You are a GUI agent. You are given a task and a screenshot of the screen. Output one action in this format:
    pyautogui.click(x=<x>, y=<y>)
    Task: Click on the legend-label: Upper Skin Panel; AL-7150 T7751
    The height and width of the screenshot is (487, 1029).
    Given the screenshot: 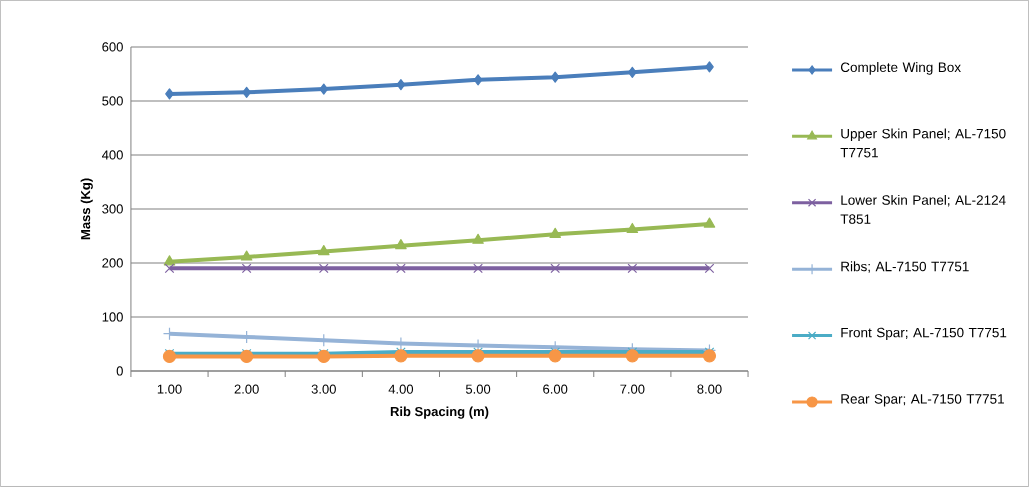 What is the action you would take?
    pyautogui.click(x=923, y=143)
    